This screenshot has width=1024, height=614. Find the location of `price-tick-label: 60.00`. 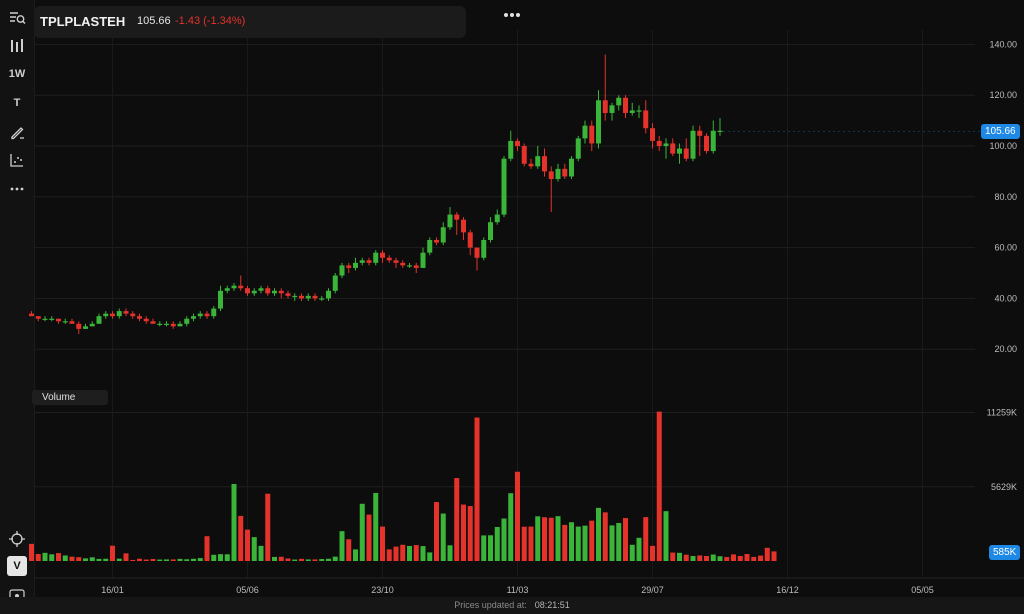

price-tick-label: 60.00 is located at coordinates (1005, 248).